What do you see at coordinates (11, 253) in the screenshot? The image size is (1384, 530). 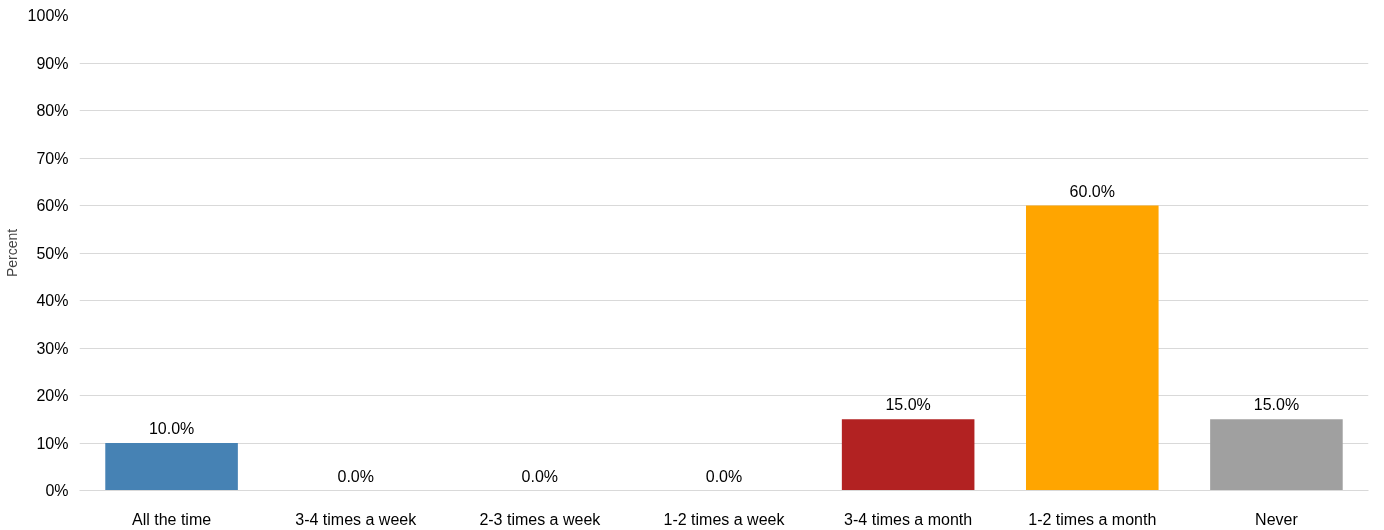 I see `y-axis-title: Percent` at bounding box center [11, 253].